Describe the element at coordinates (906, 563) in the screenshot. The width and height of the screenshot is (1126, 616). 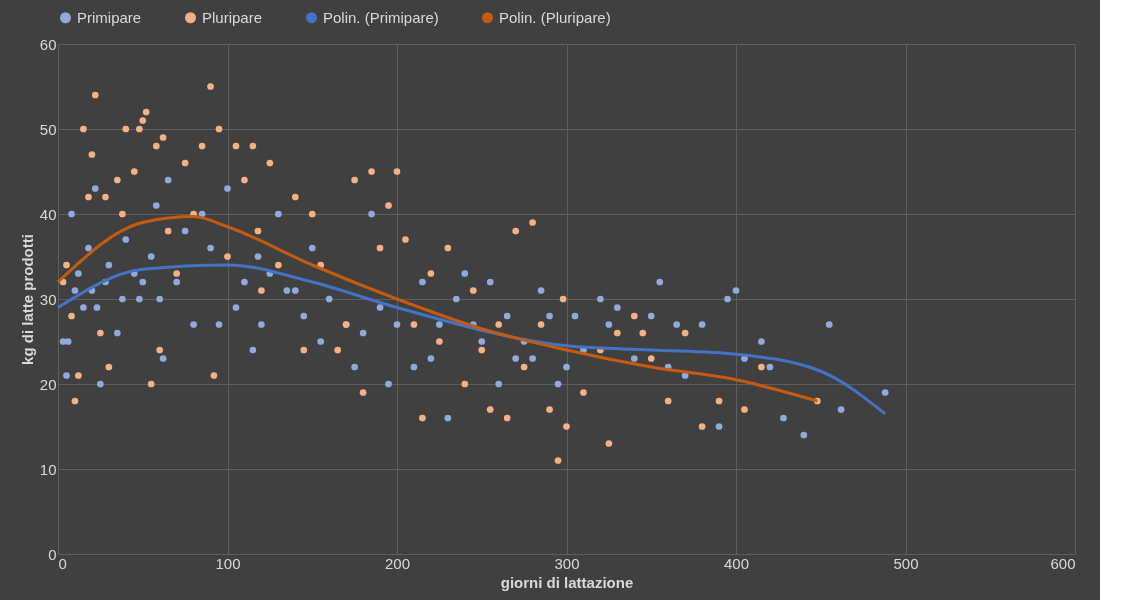
I see `x-tick-label: 500` at that location.